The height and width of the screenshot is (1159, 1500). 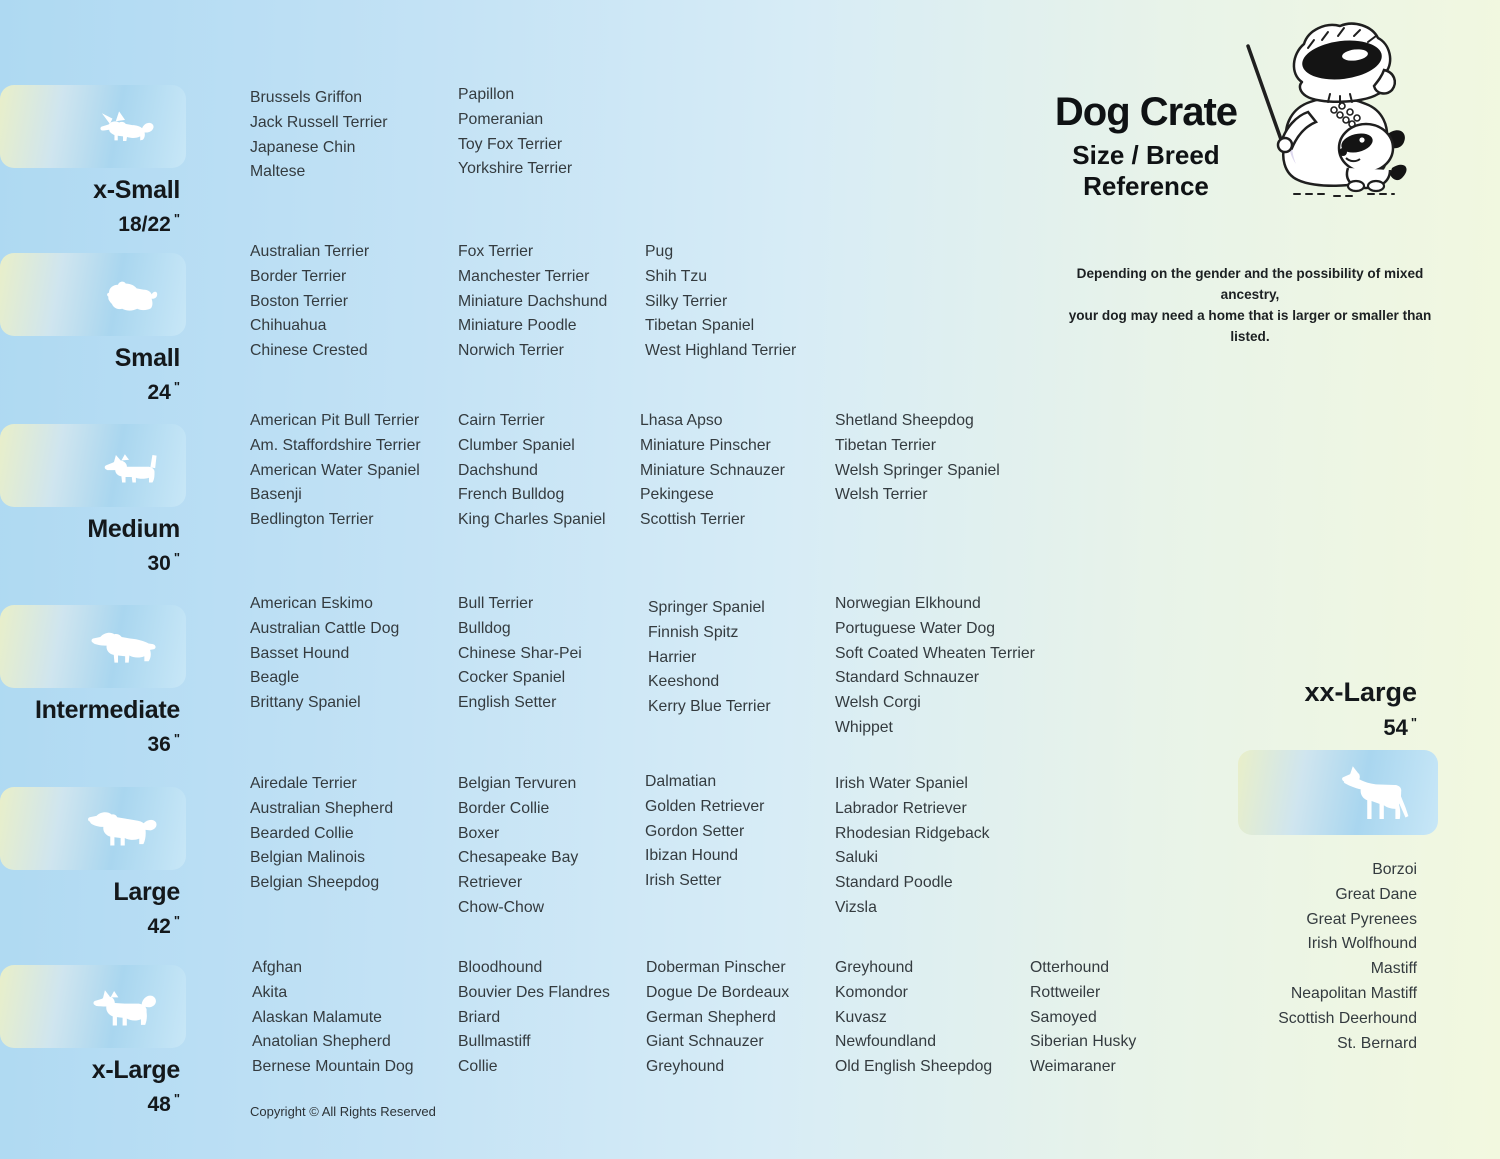 What do you see at coordinates (520, 653) in the screenshot?
I see `breed-name: Chinese Shar-Pei` at bounding box center [520, 653].